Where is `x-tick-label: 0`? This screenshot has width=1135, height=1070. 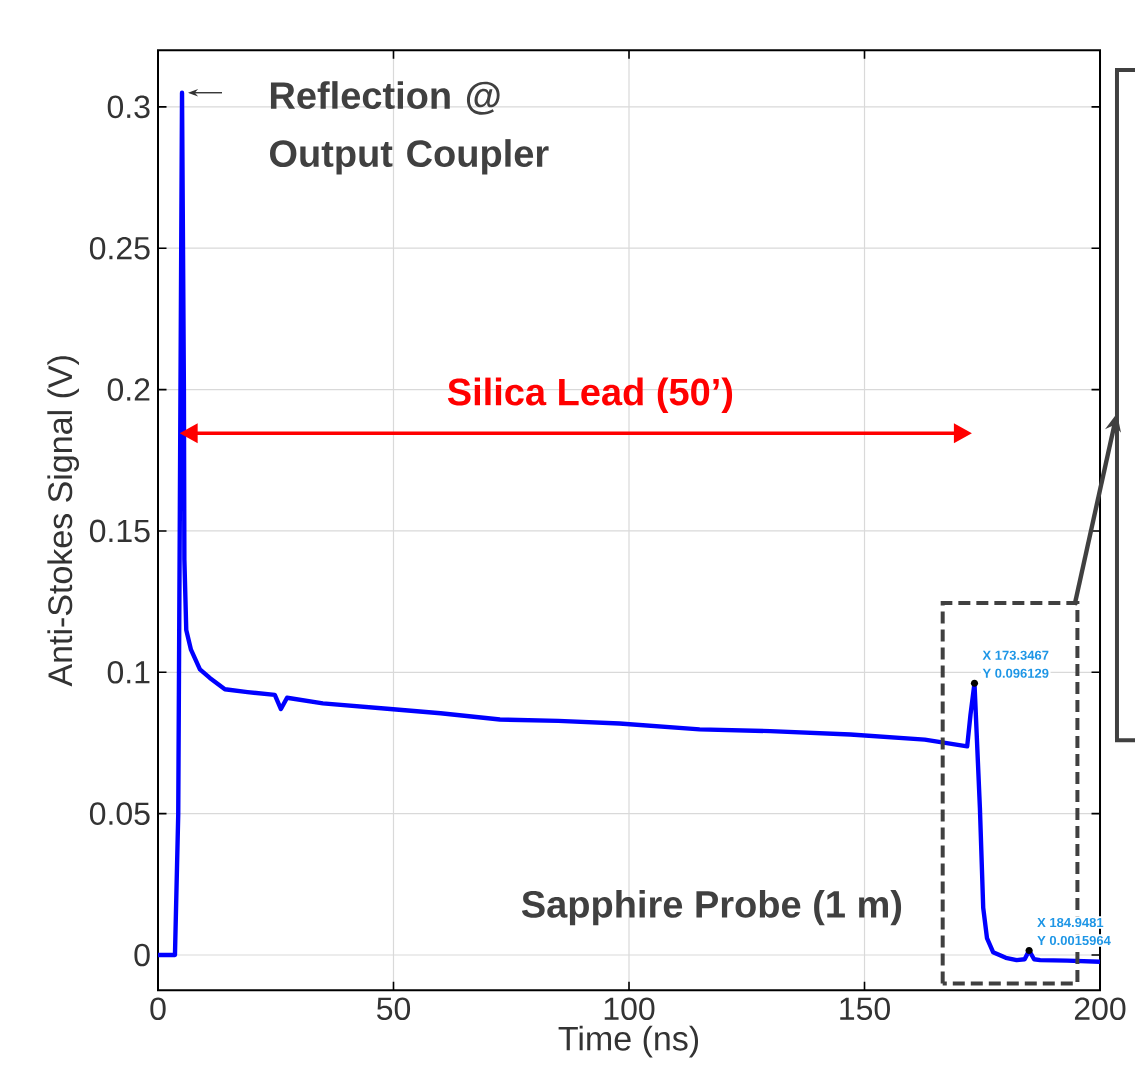 x-tick-label: 0 is located at coordinates (158, 1009).